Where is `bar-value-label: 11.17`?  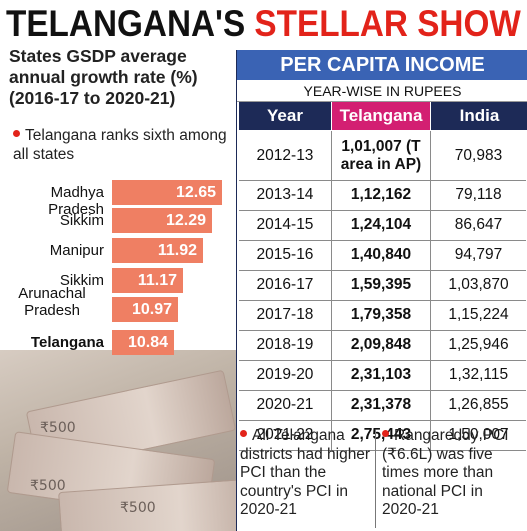 bar-value-label: 11.17 is located at coordinates (157, 280).